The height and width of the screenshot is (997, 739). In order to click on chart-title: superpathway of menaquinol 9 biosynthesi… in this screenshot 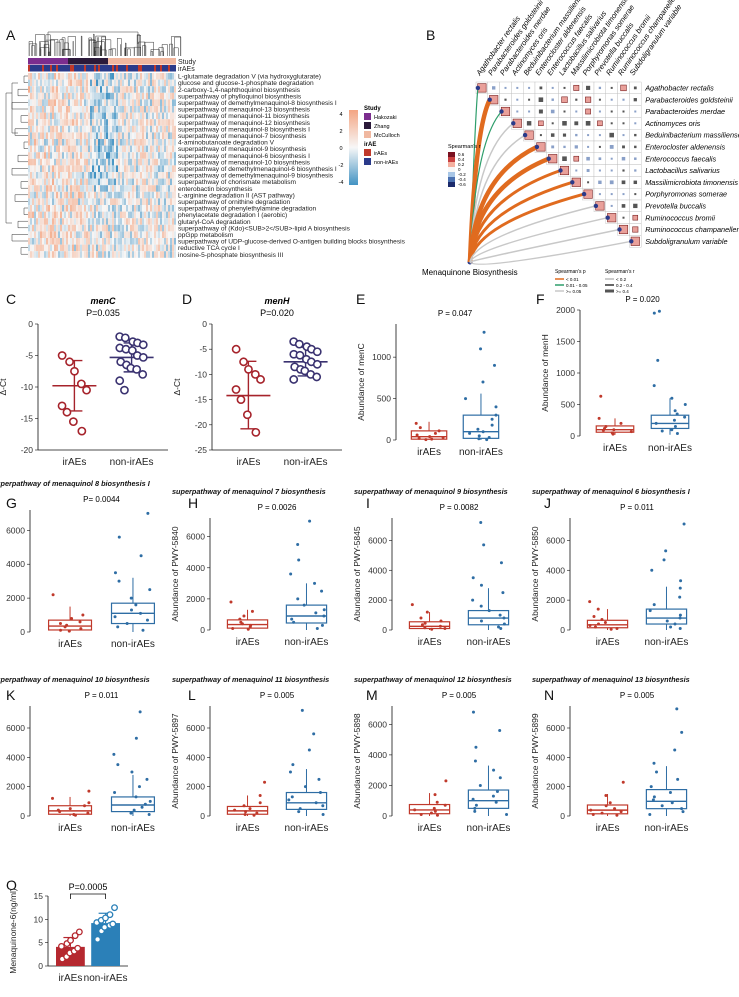, I will do `click(431, 491)`.